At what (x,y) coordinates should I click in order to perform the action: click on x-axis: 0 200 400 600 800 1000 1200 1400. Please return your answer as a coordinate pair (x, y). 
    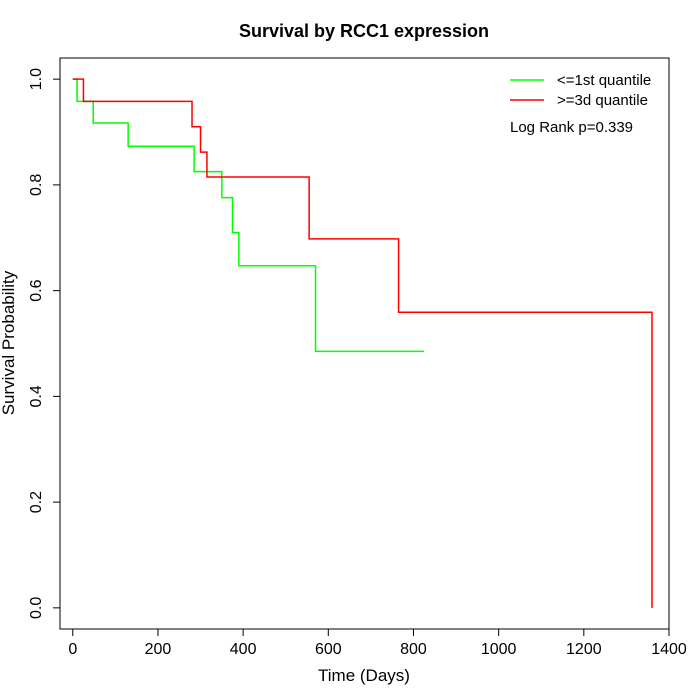
    Looking at the image, I should click on (377, 643).